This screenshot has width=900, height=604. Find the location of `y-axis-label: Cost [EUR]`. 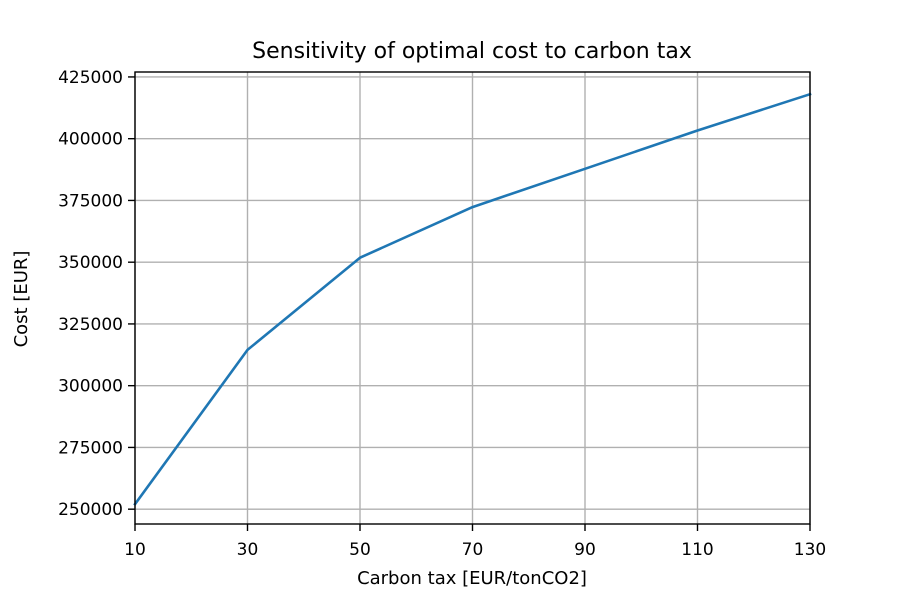

y-axis-label: Cost [EUR] is located at coordinates (21, 299).